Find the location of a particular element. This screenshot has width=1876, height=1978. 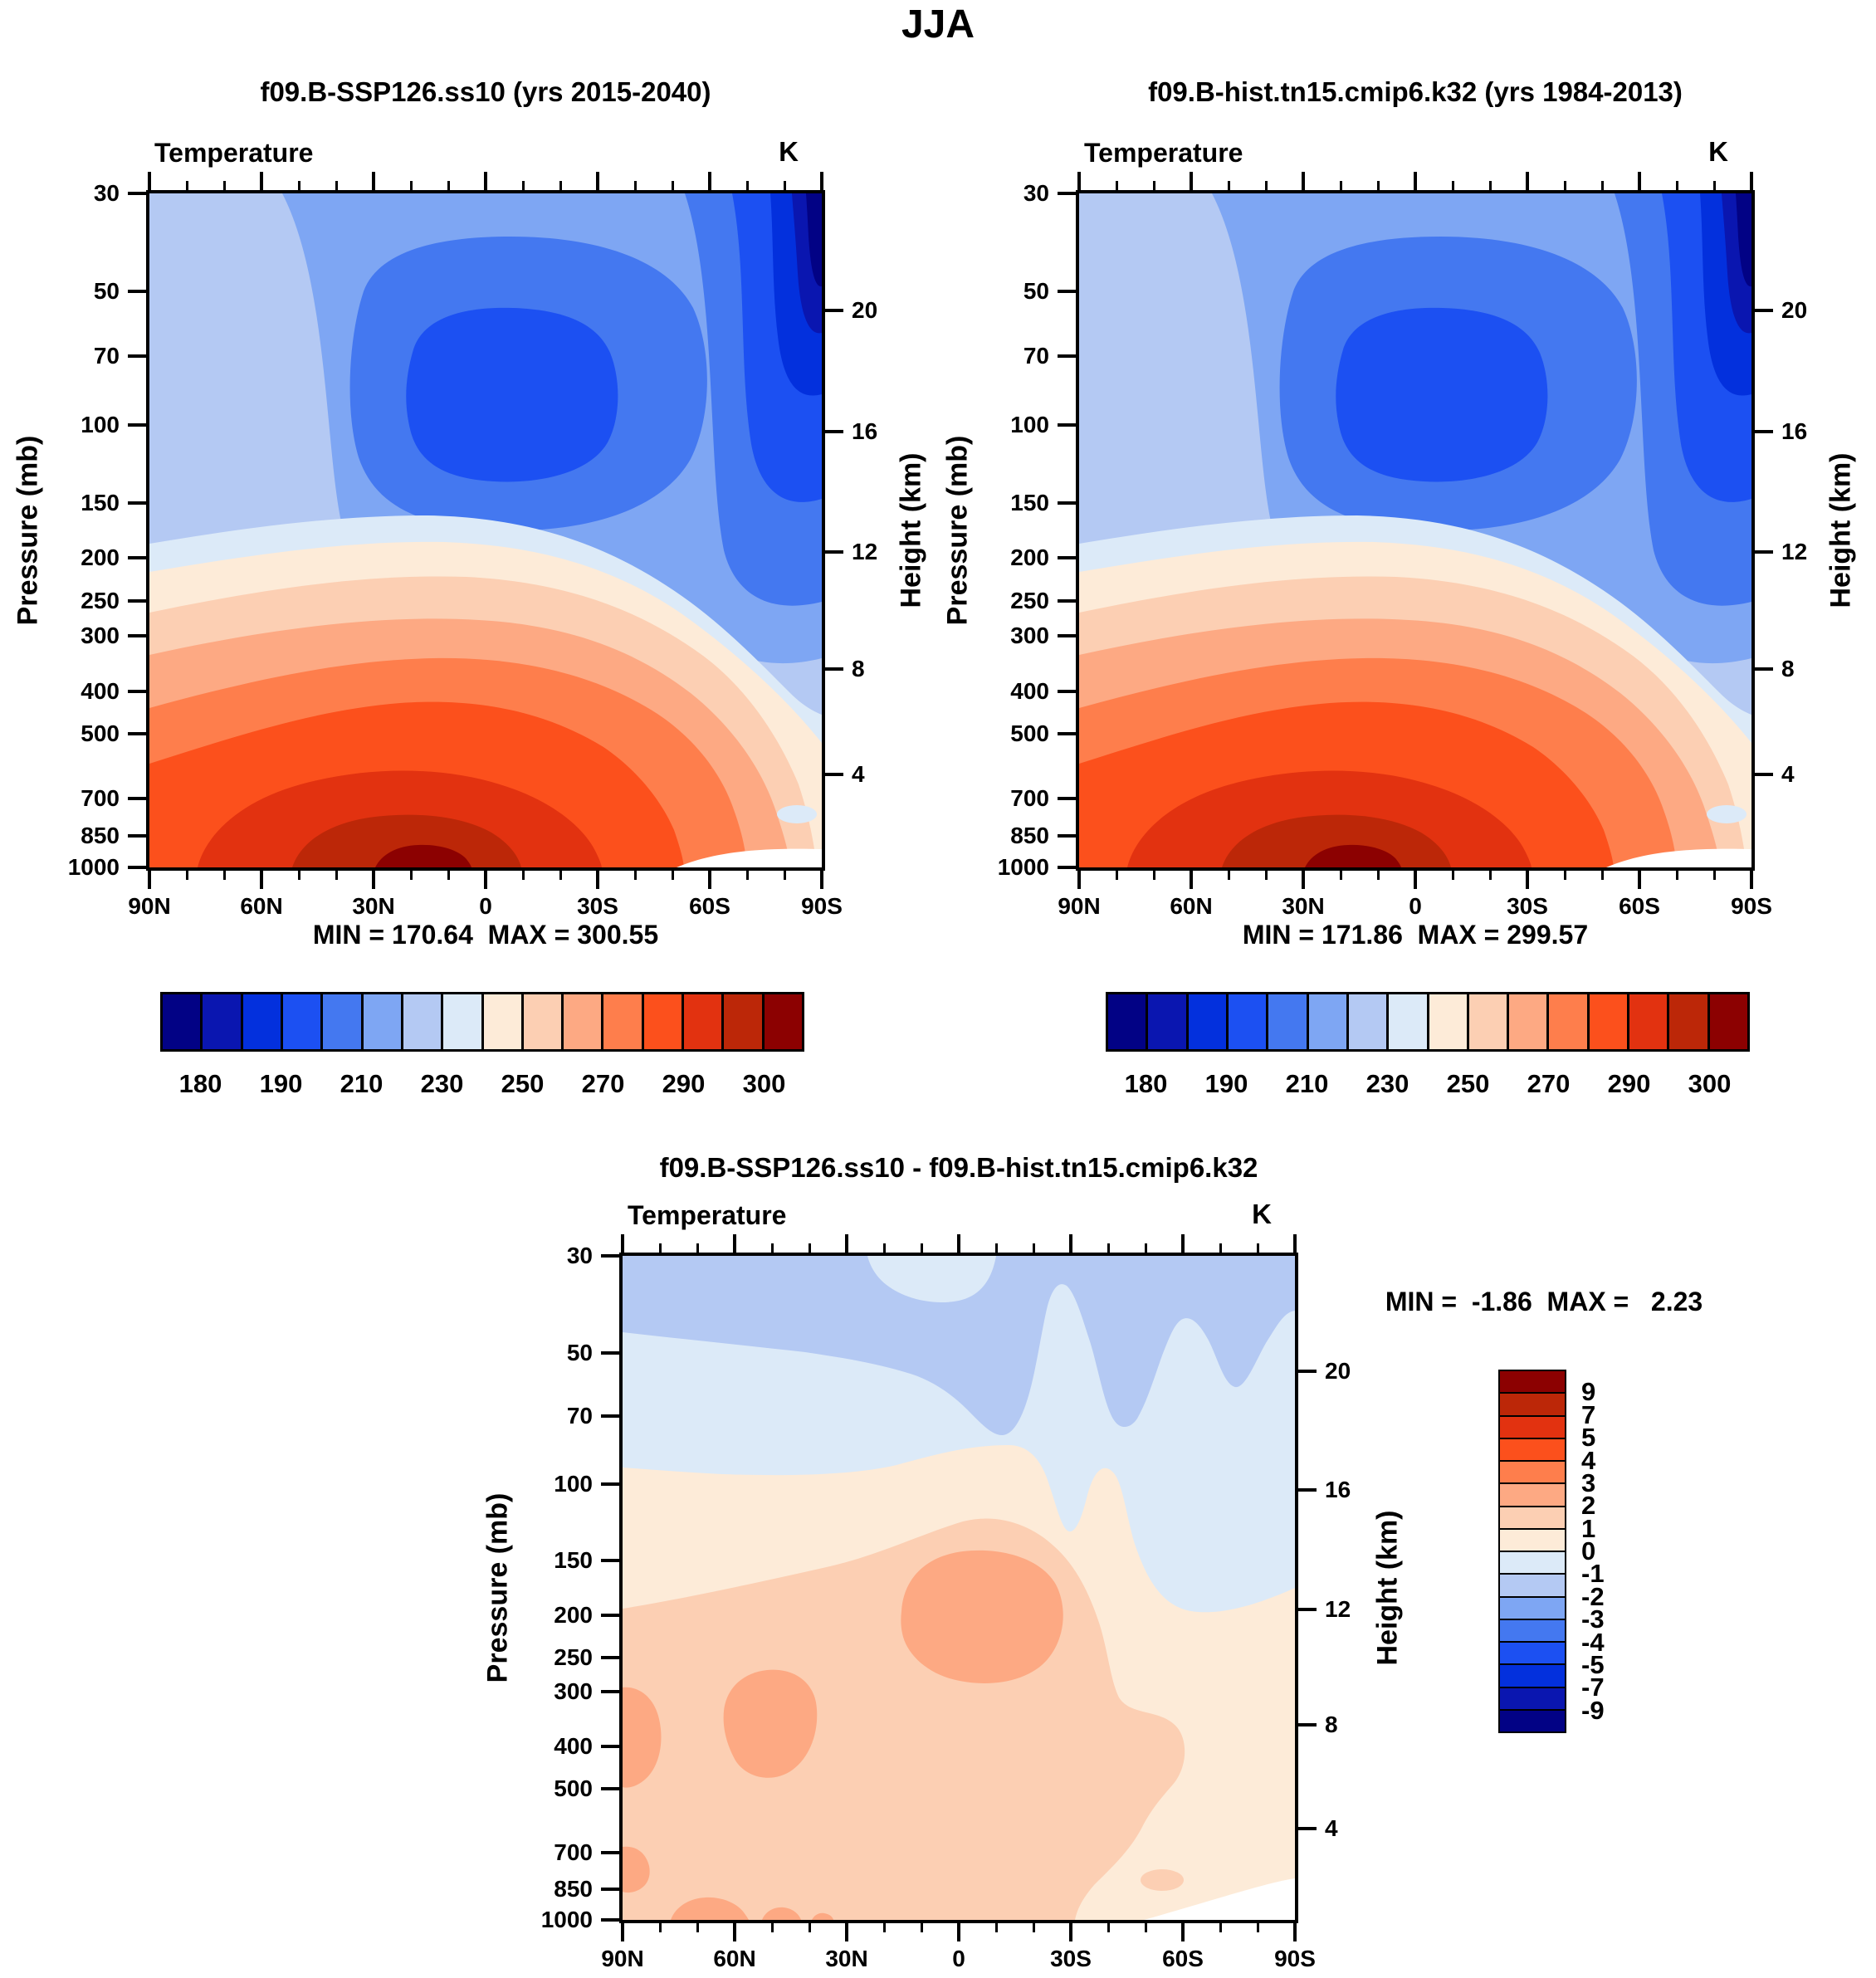

diff-colorbar-tick-label: 9 is located at coordinates (1588, 1392).